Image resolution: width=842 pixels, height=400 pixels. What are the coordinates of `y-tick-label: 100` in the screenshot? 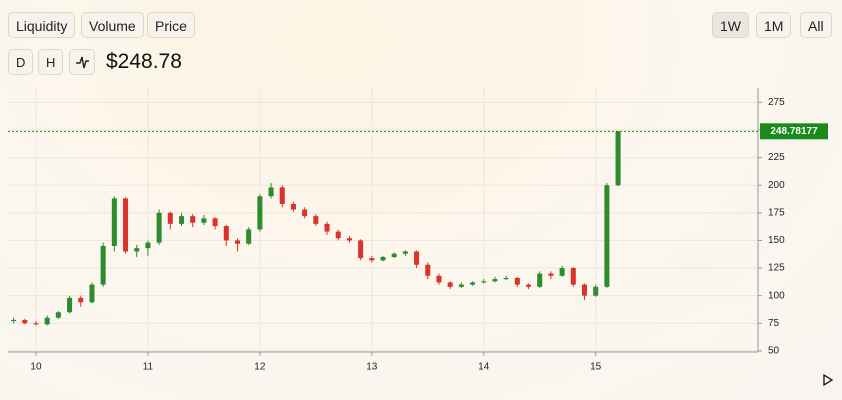 It's located at (776, 295).